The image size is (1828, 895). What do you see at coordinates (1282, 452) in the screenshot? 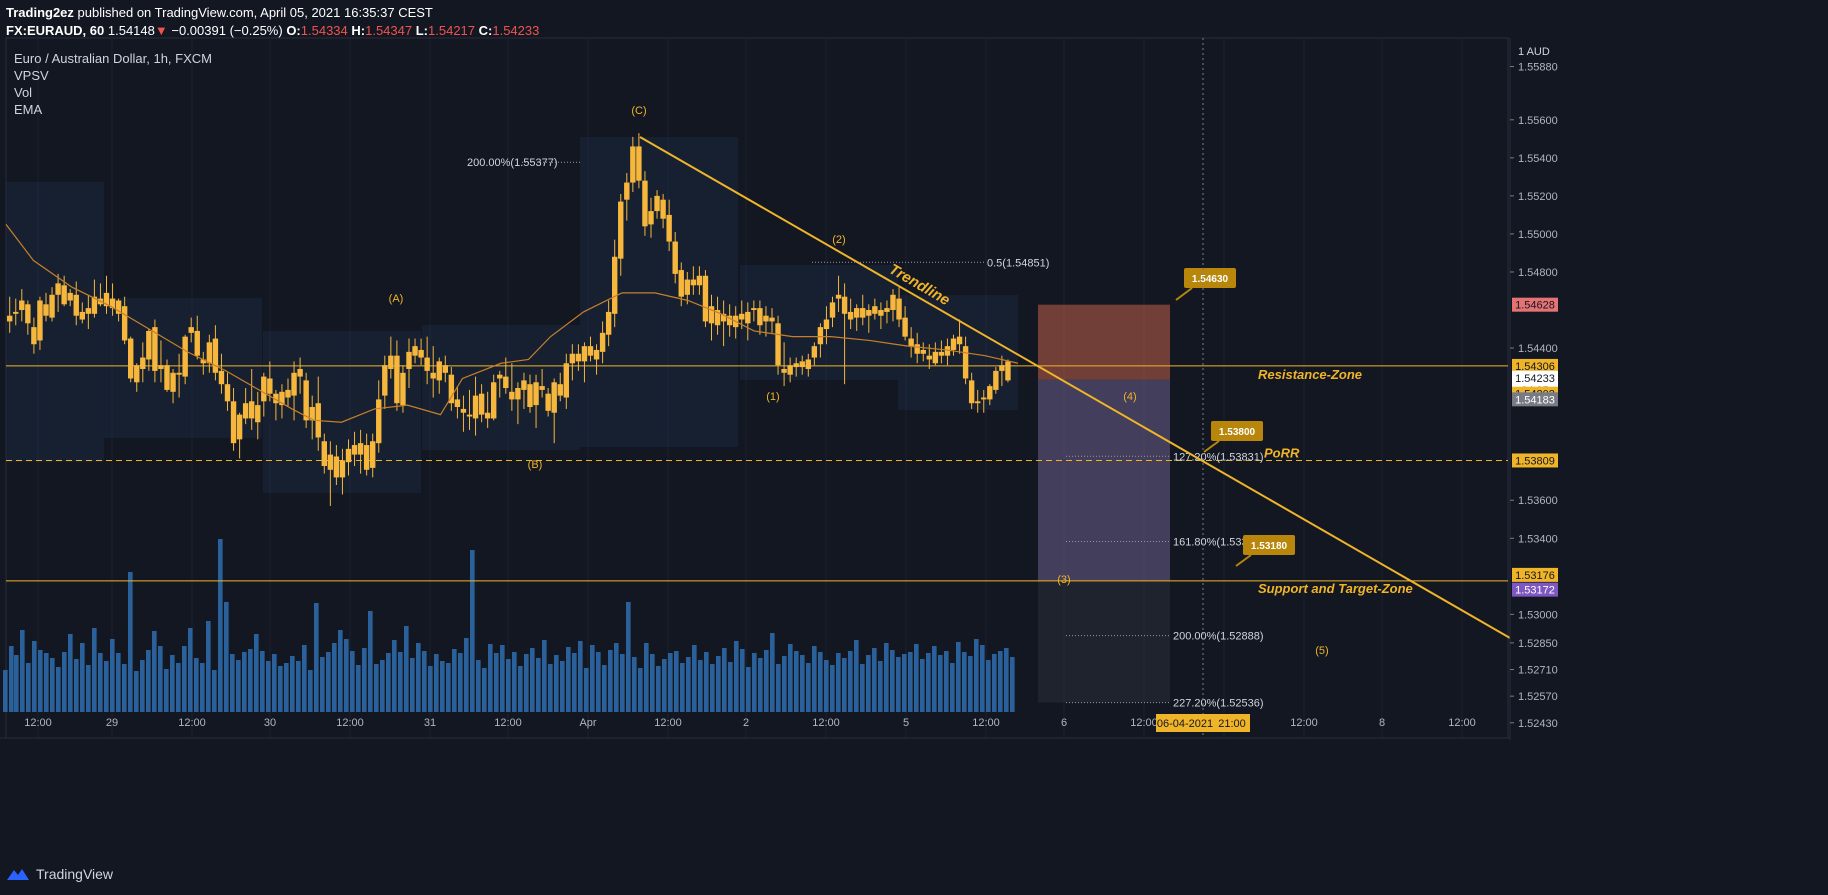
I see `porr-label: PoRR` at bounding box center [1282, 452].